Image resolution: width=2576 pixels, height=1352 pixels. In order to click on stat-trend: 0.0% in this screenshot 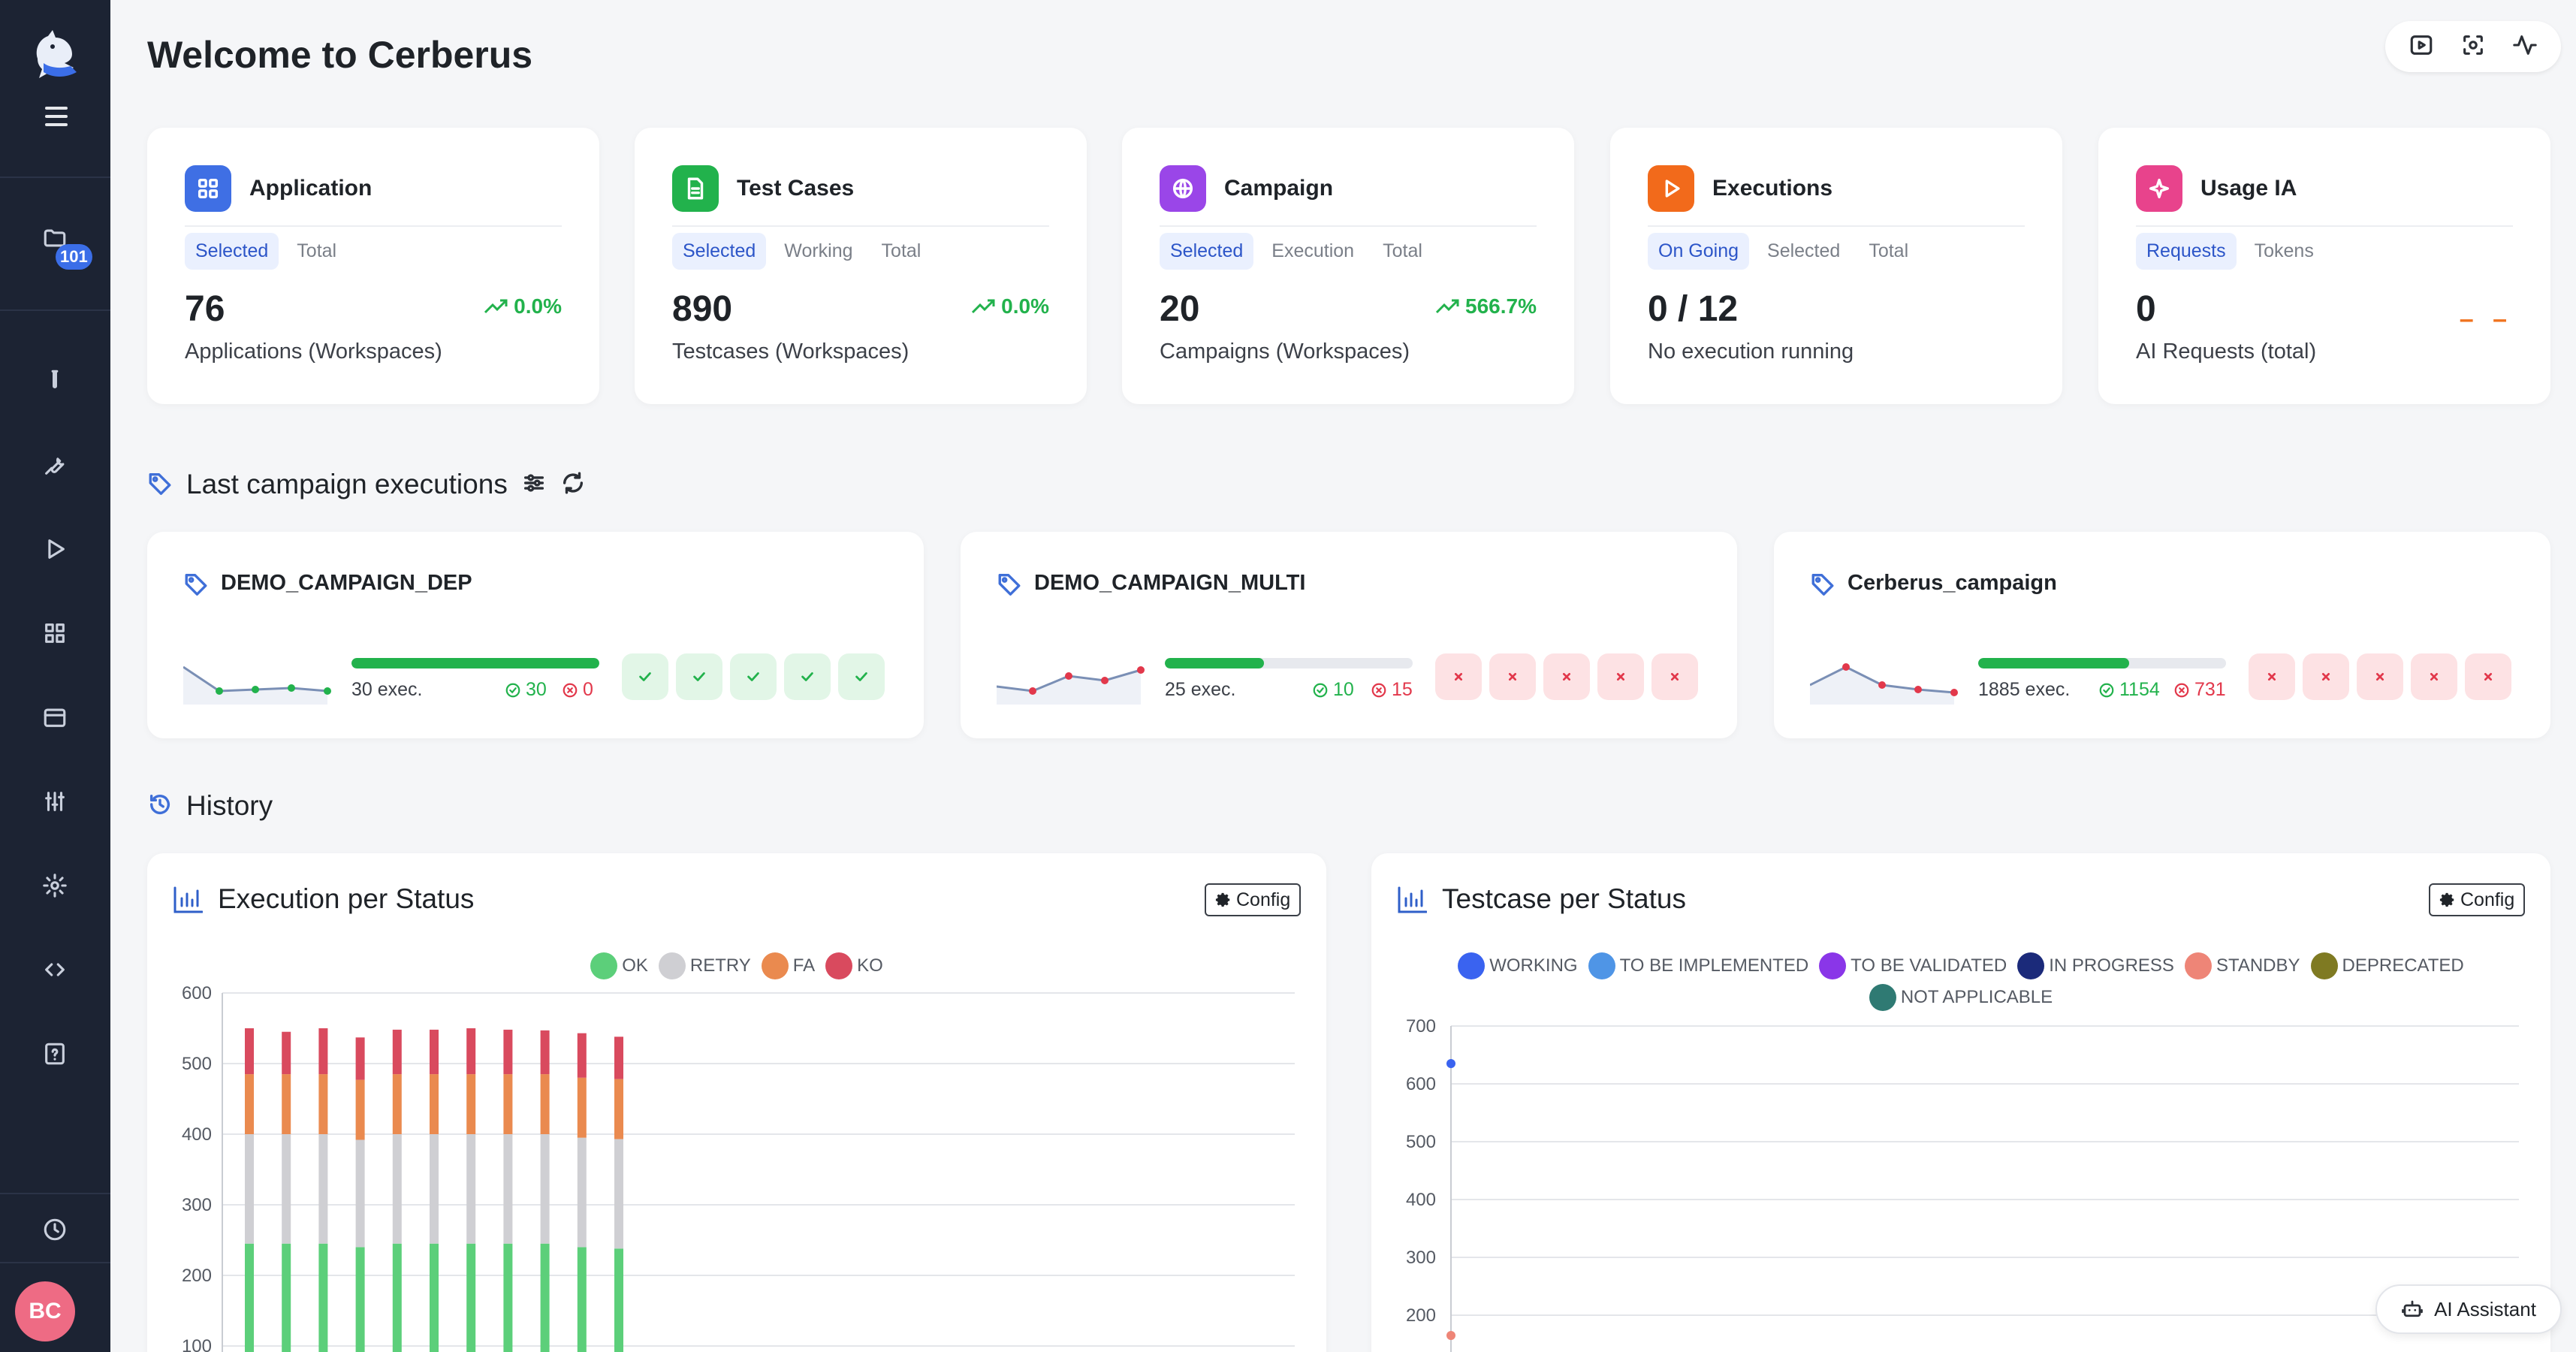, I will do `click(523, 306)`.